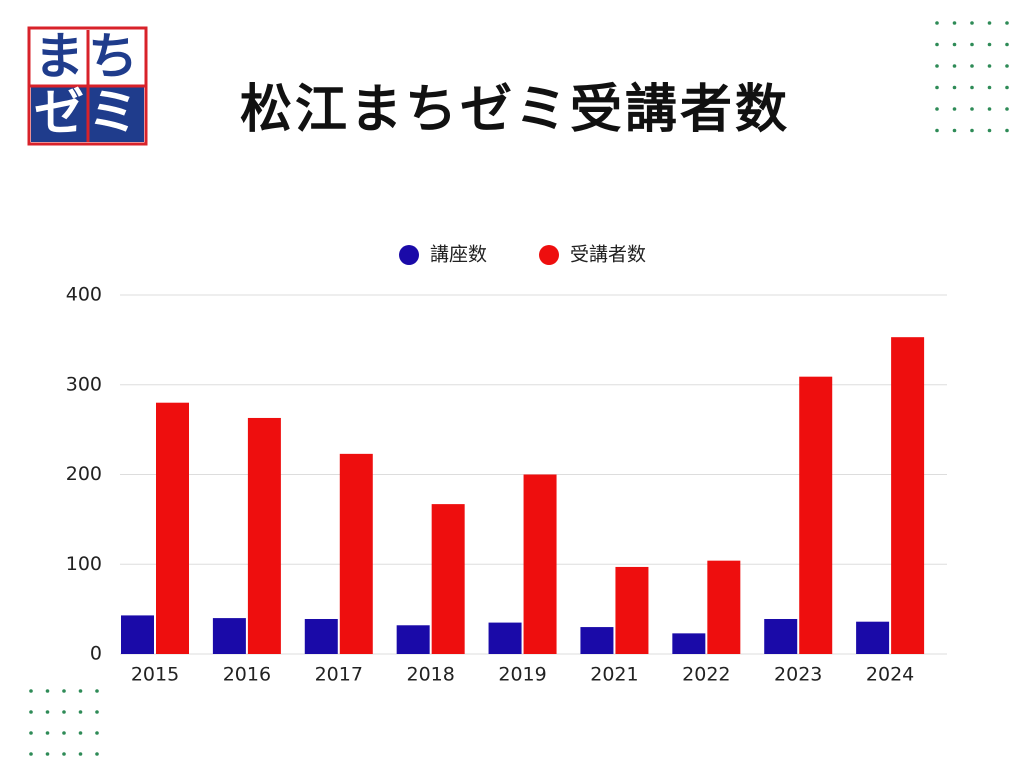 Image resolution: width=1024 pixels, height=772 pixels. What do you see at coordinates (522, 675) in the screenshot?
I see `x-tick-label: 2019` at bounding box center [522, 675].